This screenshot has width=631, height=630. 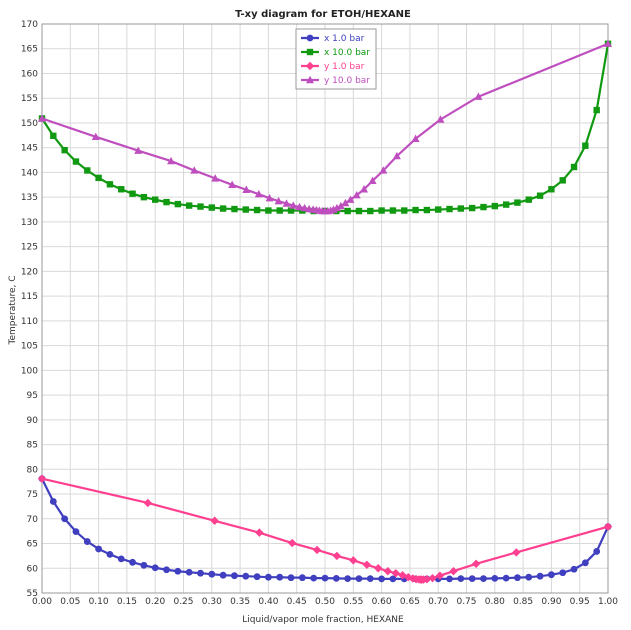 What do you see at coordinates (183, 602) in the screenshot?
I see `x-tick-label: 0.25` at bounding box center [183, 602].